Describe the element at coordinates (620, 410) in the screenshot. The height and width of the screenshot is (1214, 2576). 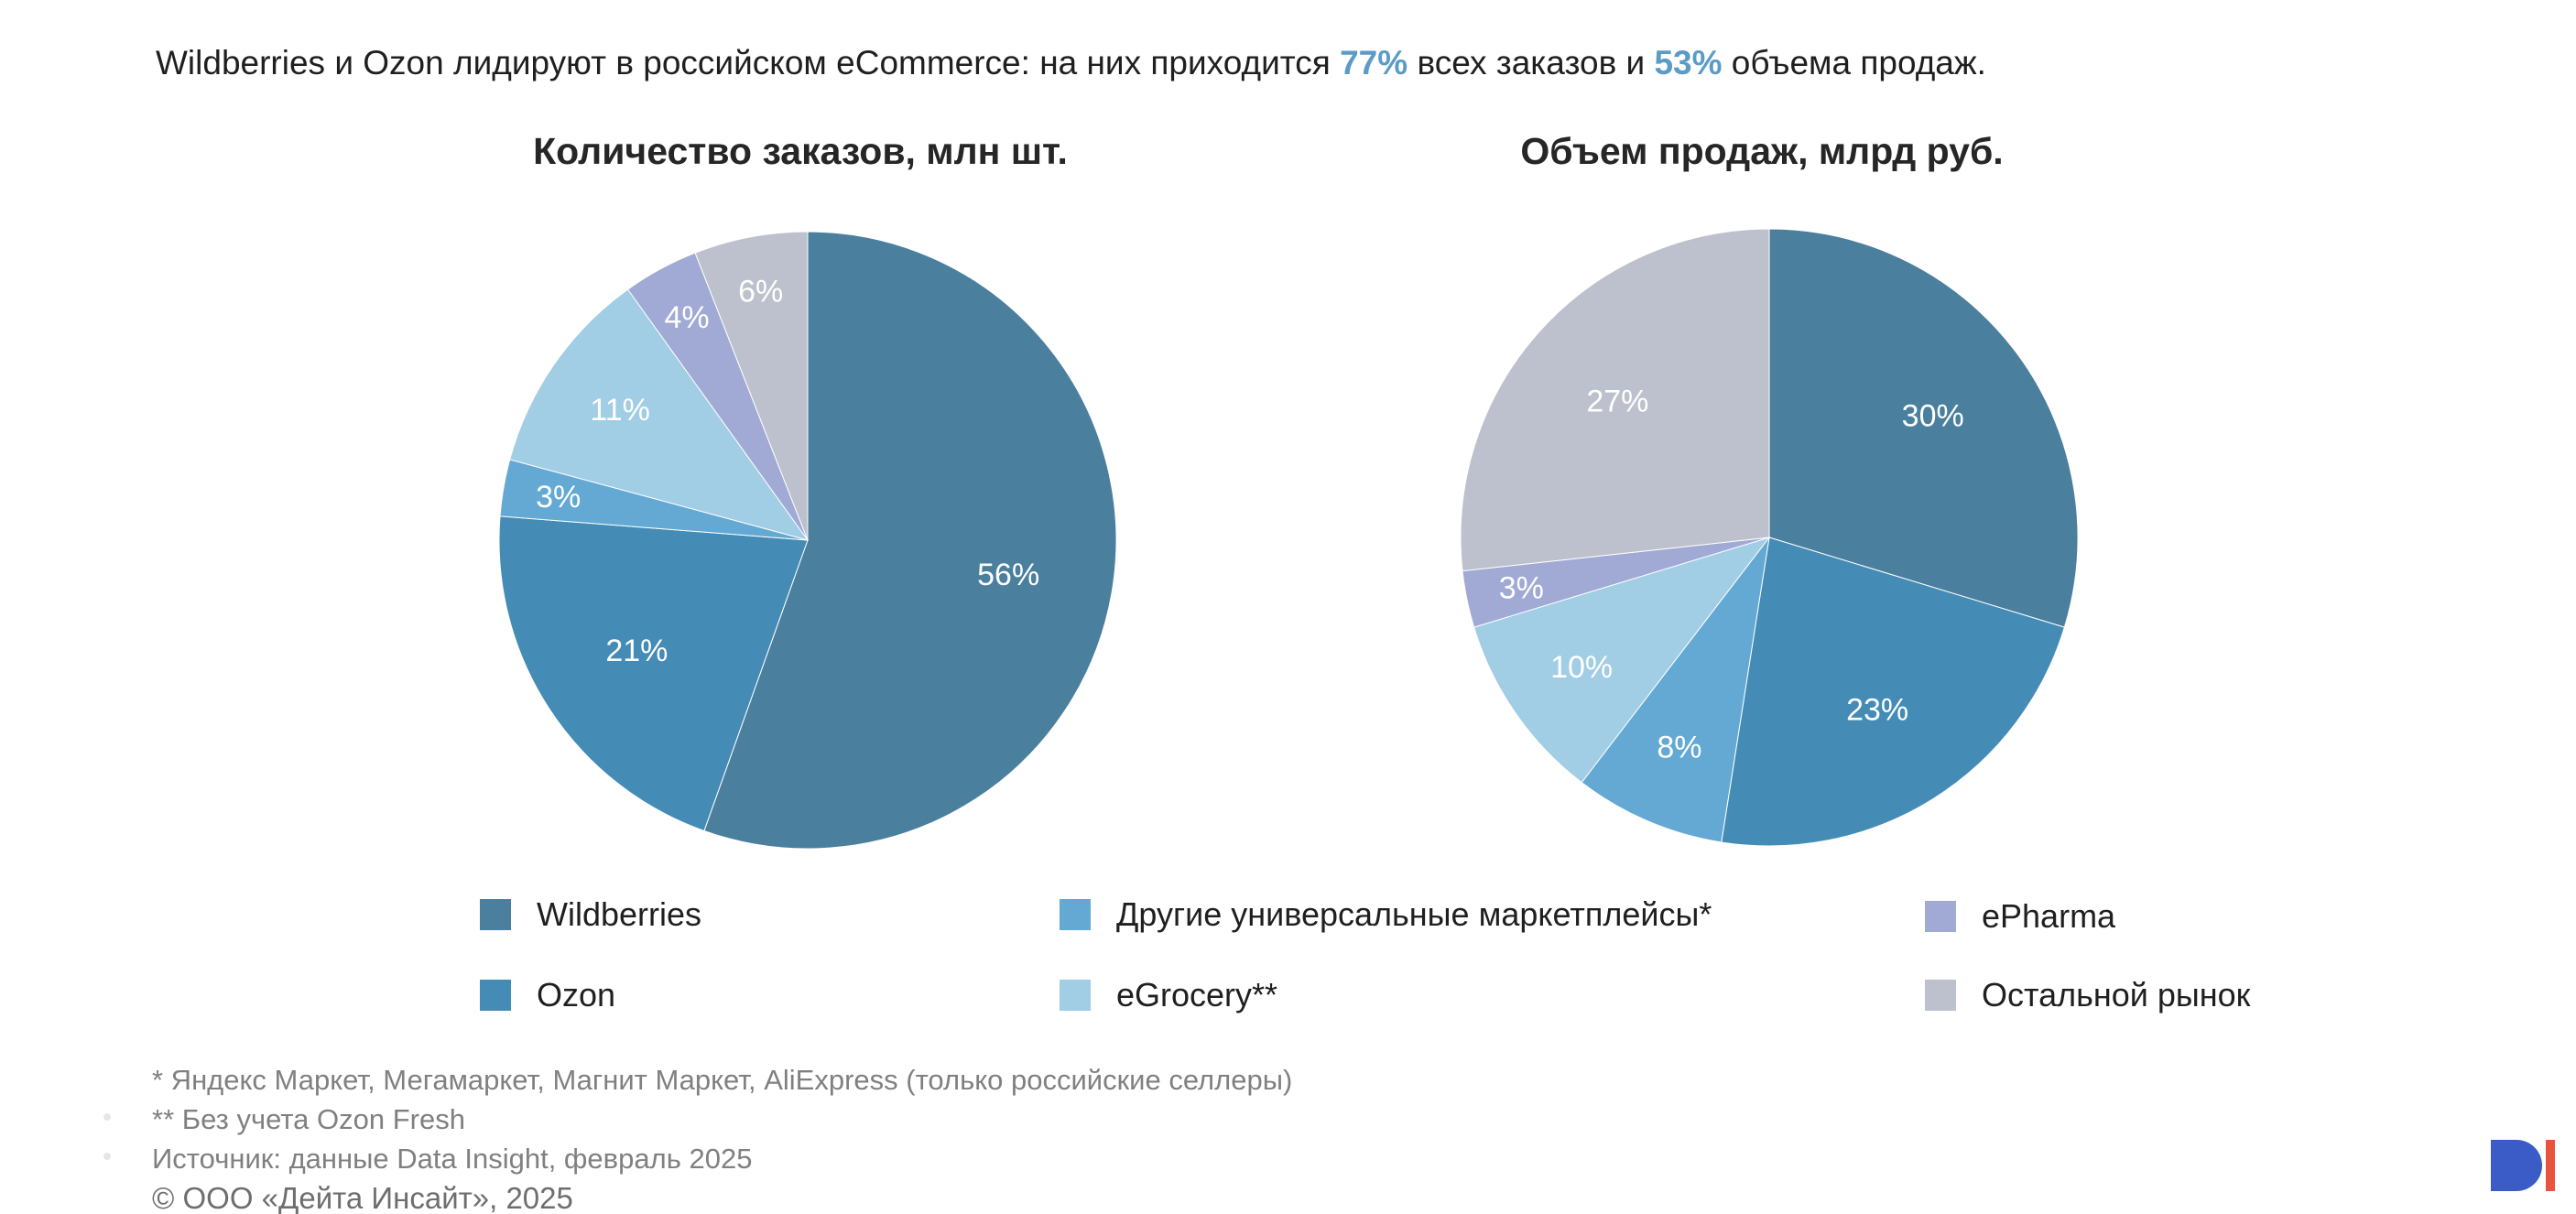
I see `slice-label-orders-egrocery: 11%` at that location.